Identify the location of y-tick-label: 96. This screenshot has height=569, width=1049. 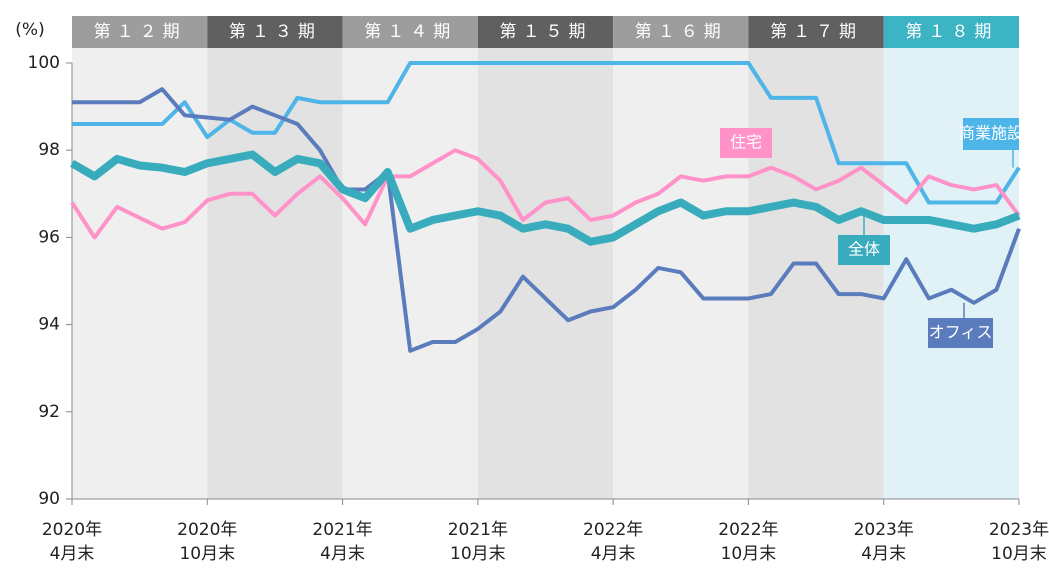
(49, 237).